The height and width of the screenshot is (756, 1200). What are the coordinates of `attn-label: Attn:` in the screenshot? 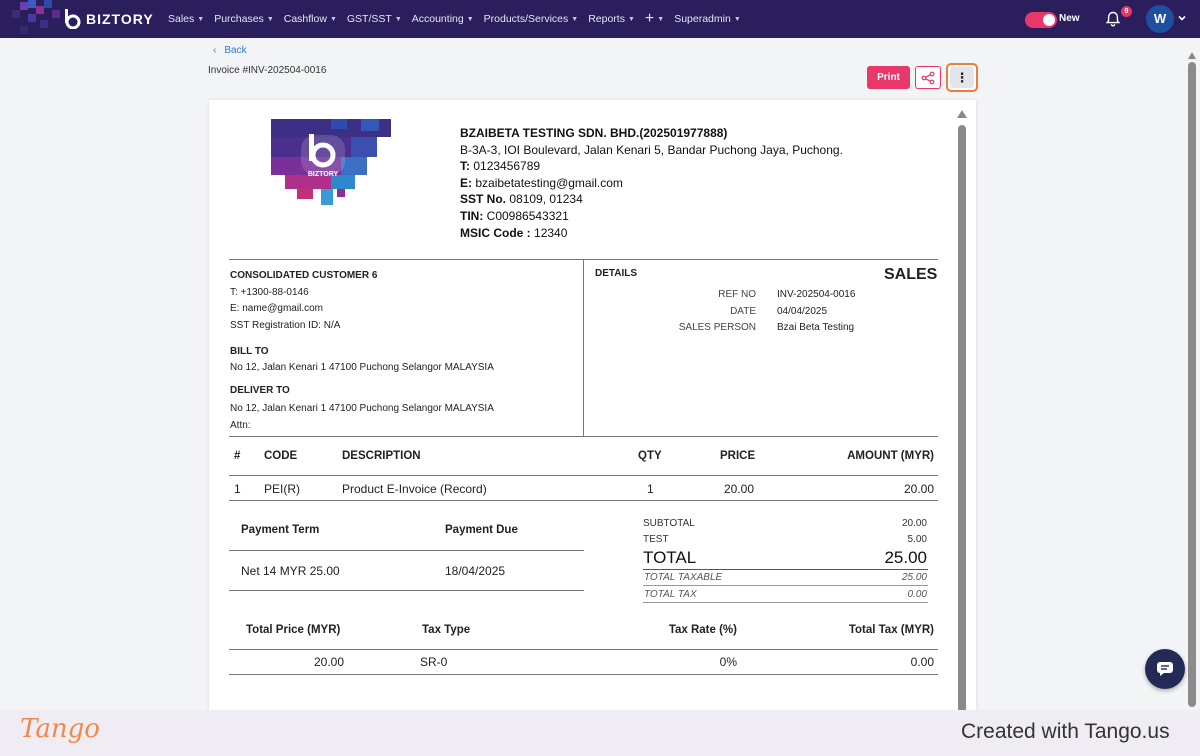 It's located at (240, 425).